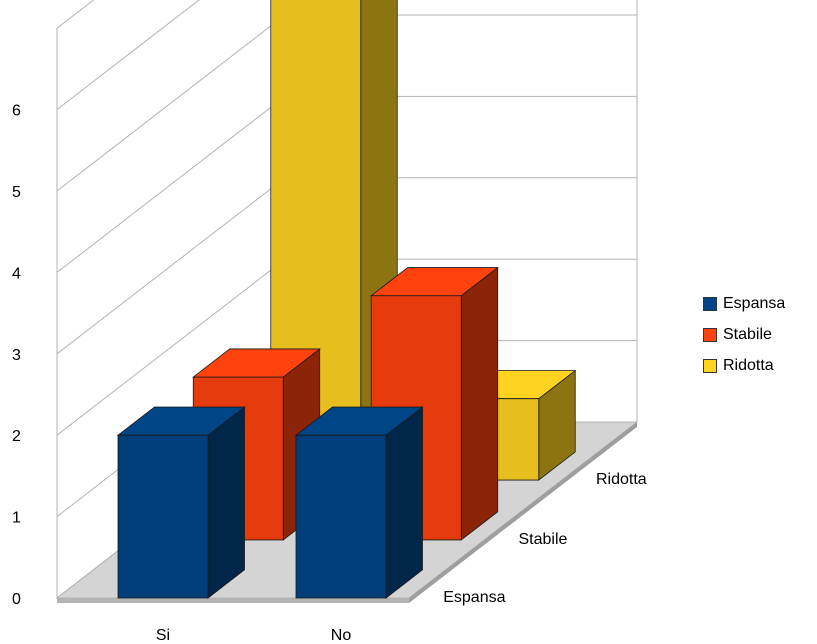 This screenshot has height=644, width=817. Describe the element at coordinates (523, 512) in the screenshot. I see `floor-side-edge` at that location.